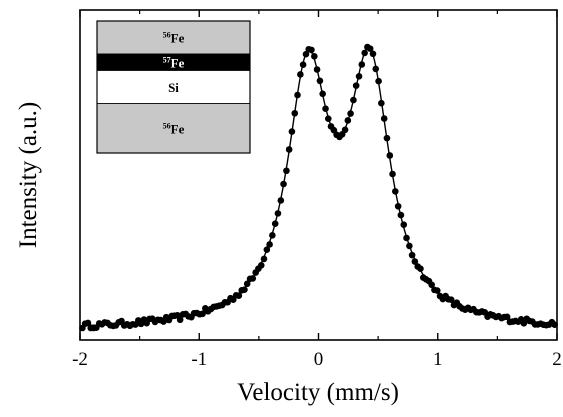  What do you see at coordinates (319, 359) in the screenshot?
I see `x-tick-label: 0` at bounding box center [319, 359].